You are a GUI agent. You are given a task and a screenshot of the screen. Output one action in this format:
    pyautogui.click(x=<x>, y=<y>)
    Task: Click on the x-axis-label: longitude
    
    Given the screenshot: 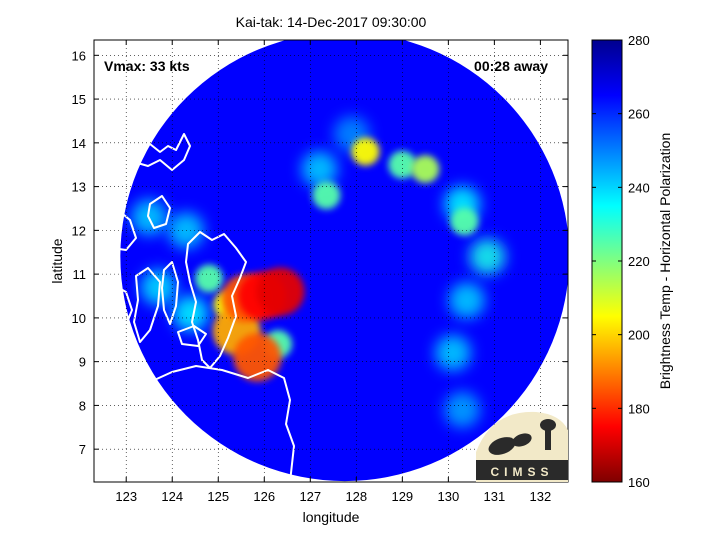 What is the action you would take?
    pyautogui.click(x=331, y=517)
    